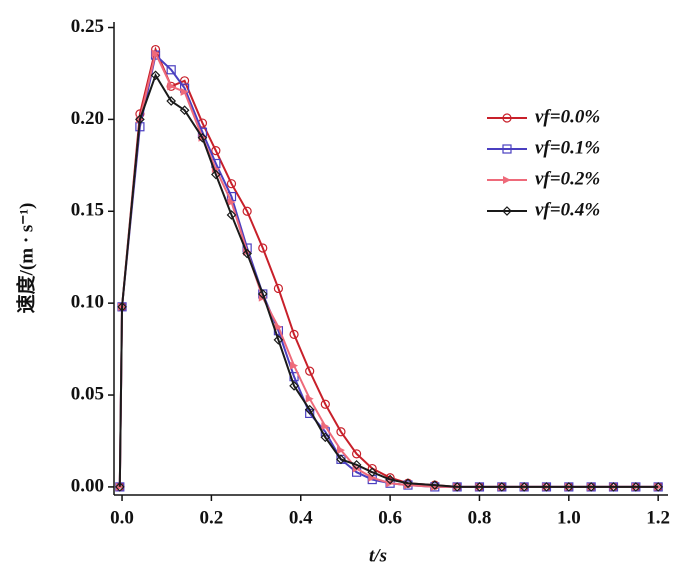  I want to click on x-tick-label: 0.0, so click(122, 517).